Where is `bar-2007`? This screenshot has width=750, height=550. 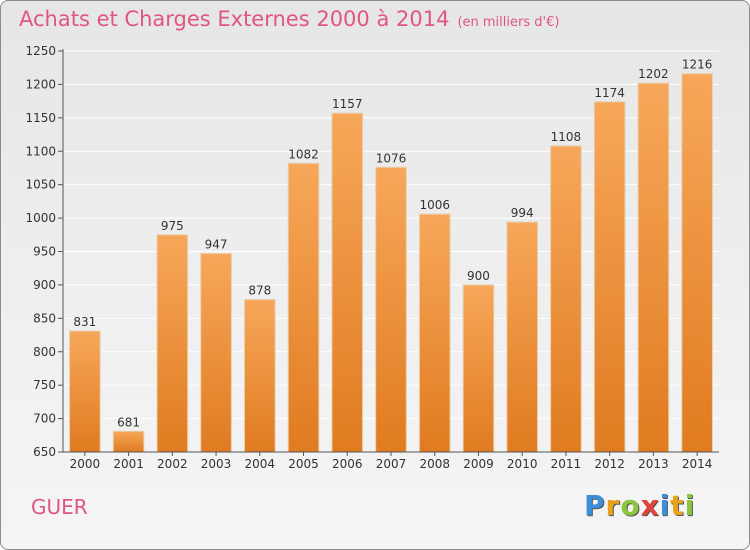
bar-2007 is located at coordinates (391, 309).